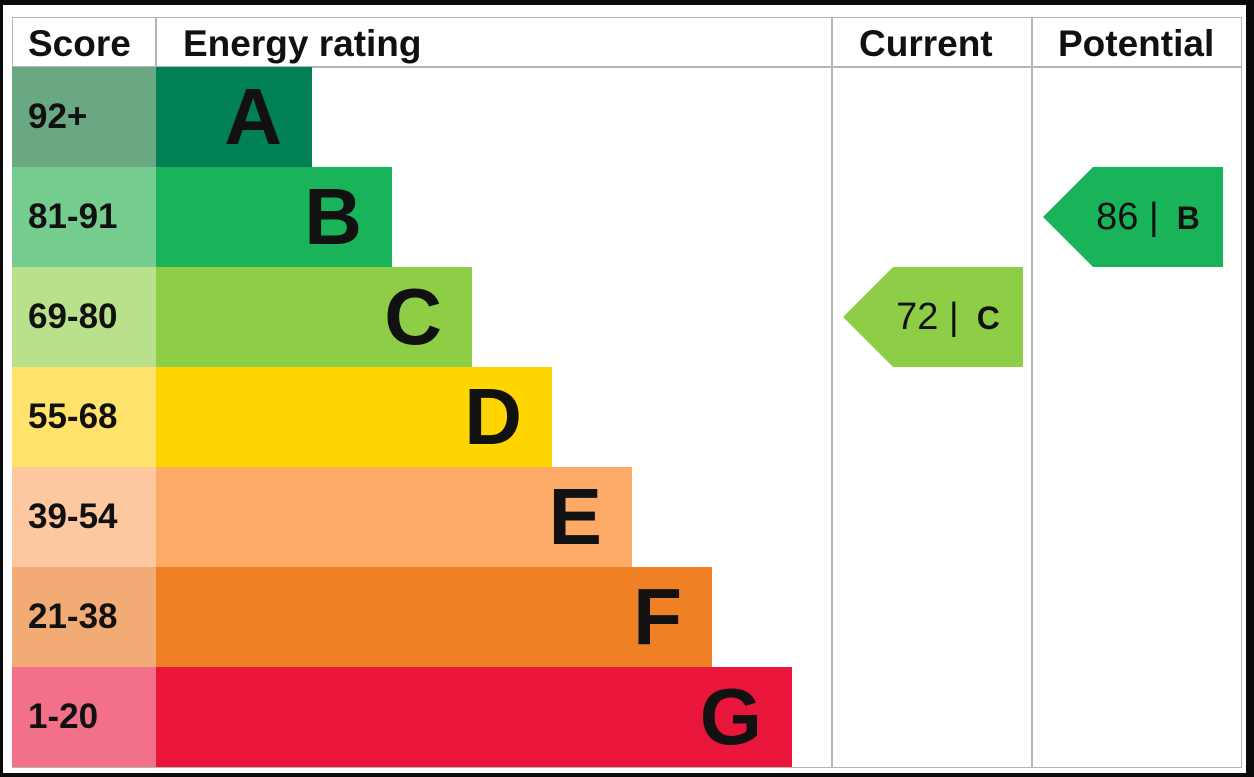 This screenshot has height=777, width=1254. I want to click on potential-score: 86, so click(1117, 217).